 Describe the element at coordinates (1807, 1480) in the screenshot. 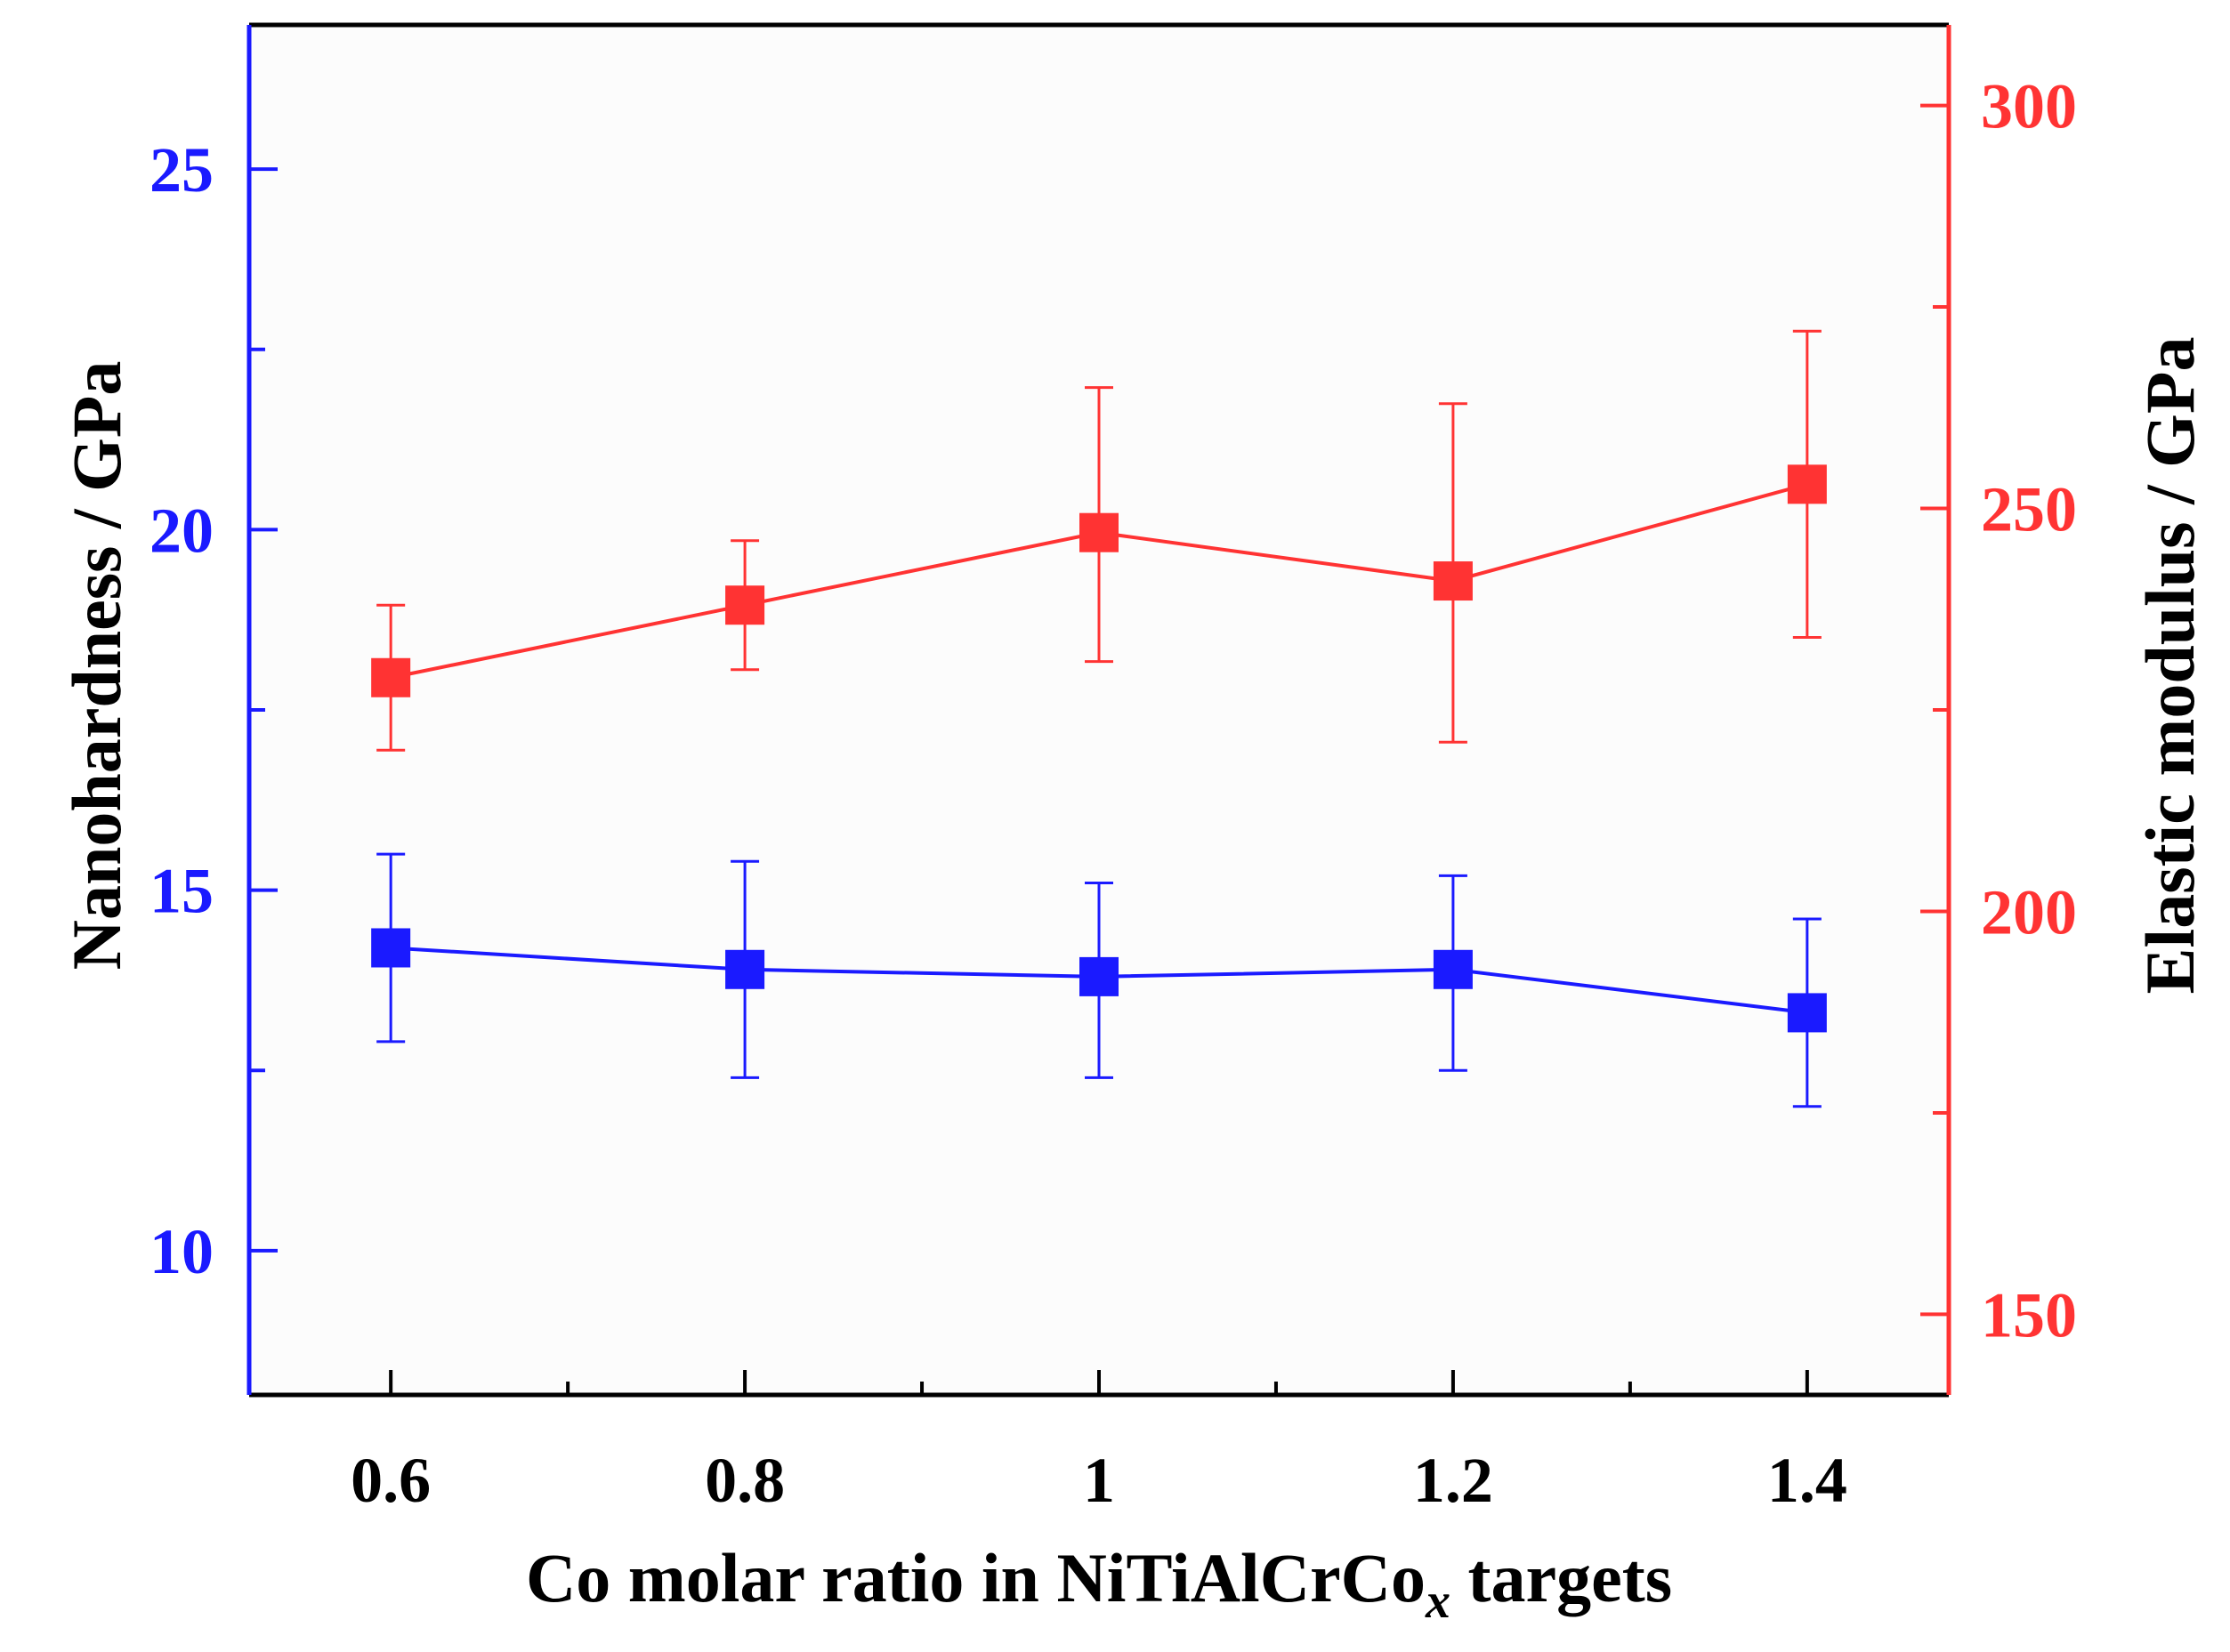

I see `x-tick-label: 1.4` at that location.